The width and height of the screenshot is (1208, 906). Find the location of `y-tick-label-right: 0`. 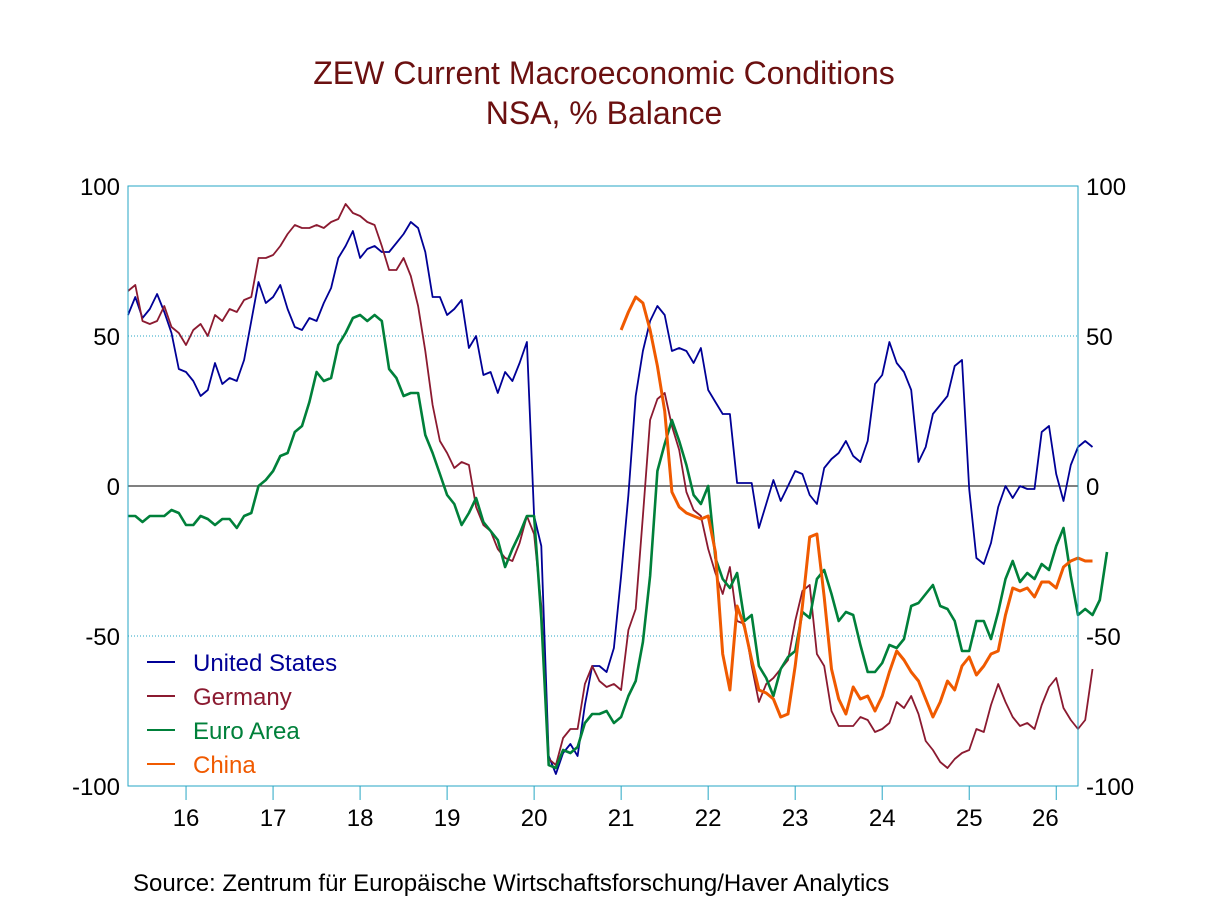

y-tick-label-right: 0 is located at coordinates (1092, 487).